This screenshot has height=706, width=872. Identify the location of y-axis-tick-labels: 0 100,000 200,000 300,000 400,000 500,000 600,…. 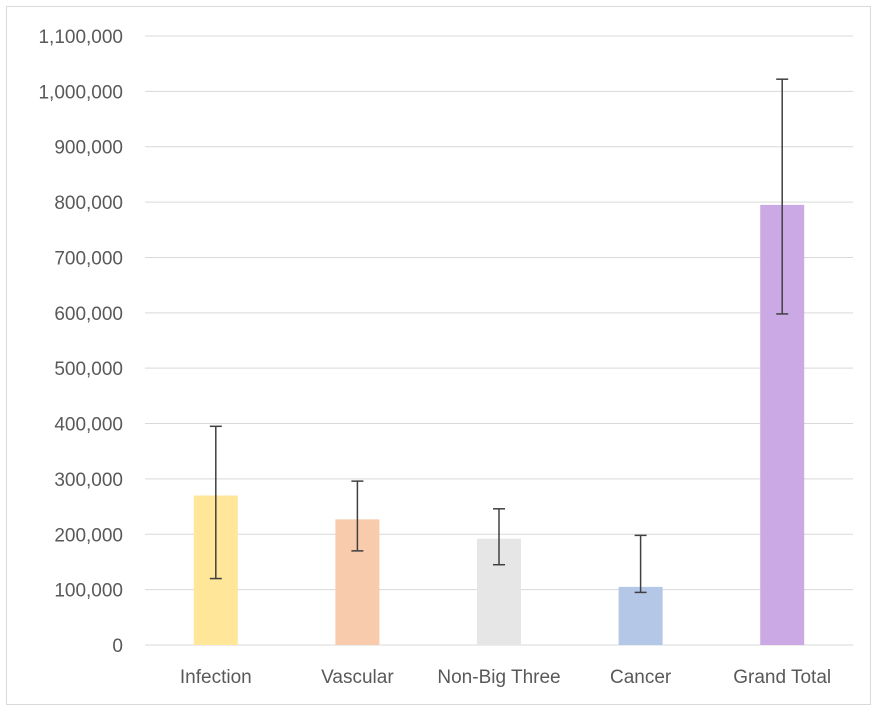
(80, 342).